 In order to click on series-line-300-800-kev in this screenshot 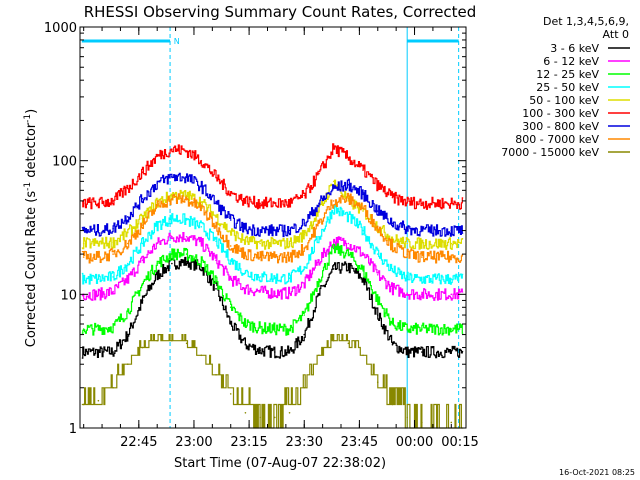, I will do `click(272, 205)`.